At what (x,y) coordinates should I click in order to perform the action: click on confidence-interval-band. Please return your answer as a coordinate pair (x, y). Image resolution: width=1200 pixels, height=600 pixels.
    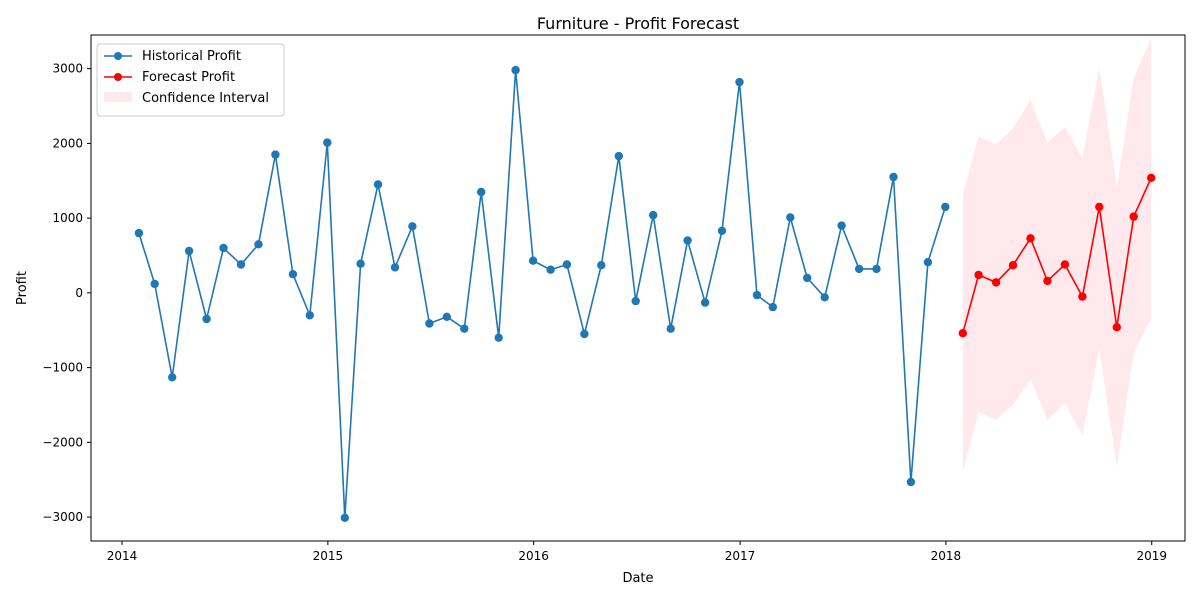
    Looking at the image, I should click on (1057, 255).